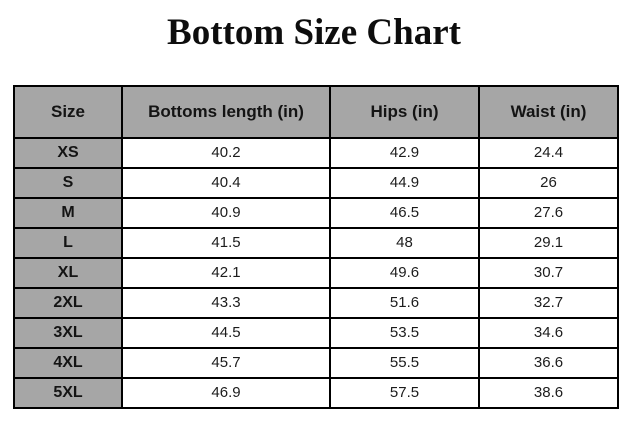 The height and width of the screenshot is (437, 628). What do you see at coordinates (548, 332) in the screenshot?
I see `measurement-value: 34.6` at bounding box center [548, 332].